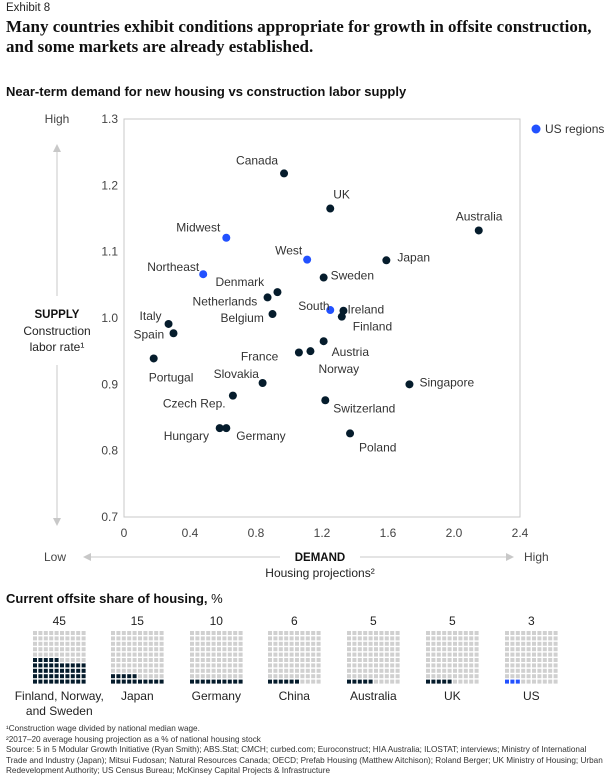 Image resolution: width=607 pixels, height=783 pixels. I want to click on point-label: Spain, so click(149, 334).